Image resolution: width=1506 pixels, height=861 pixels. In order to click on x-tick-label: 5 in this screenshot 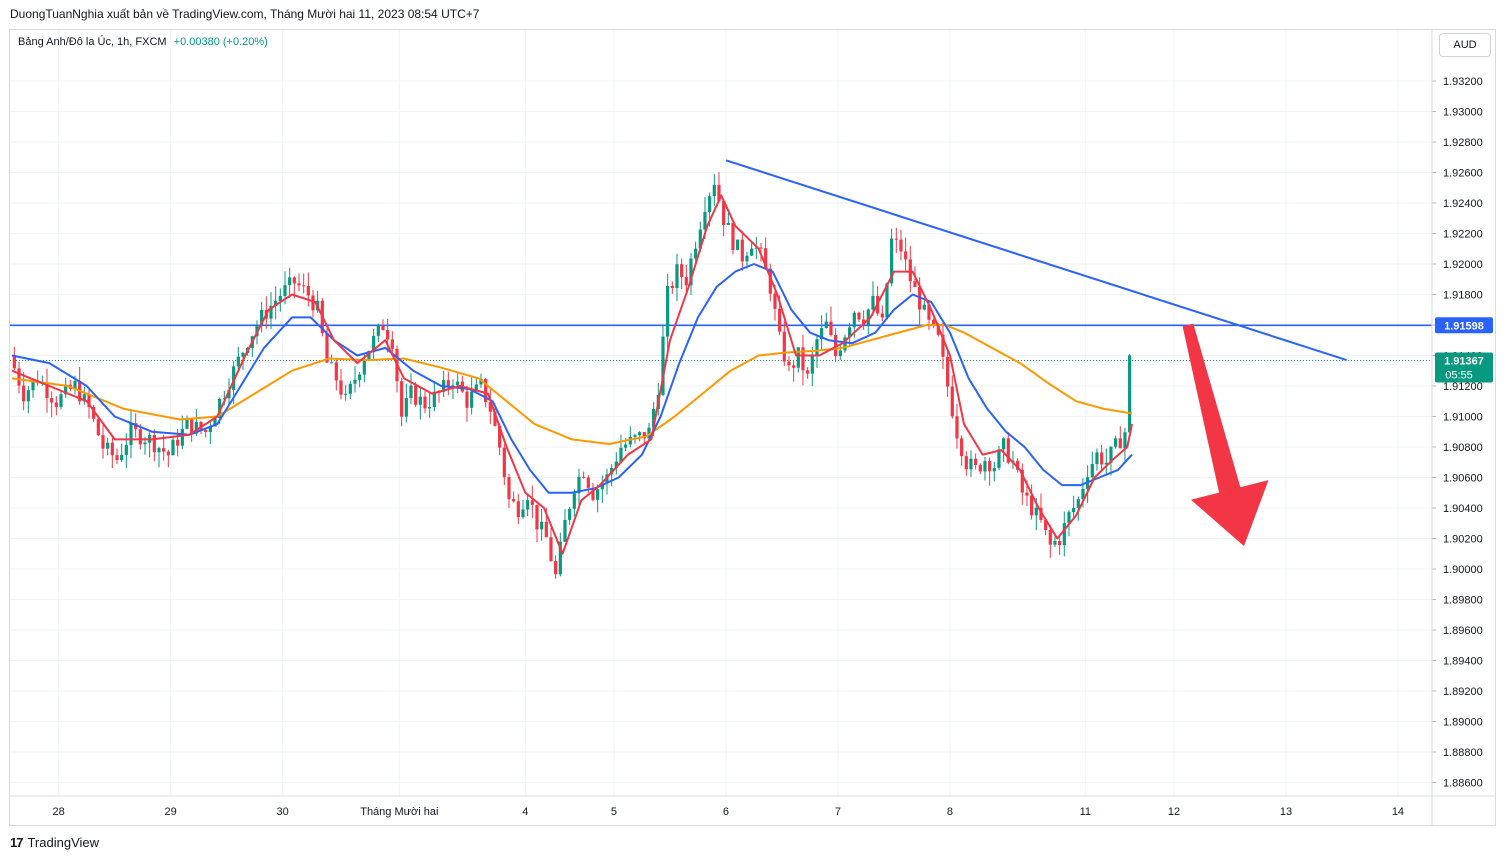, I will do `click(614, 812)`.